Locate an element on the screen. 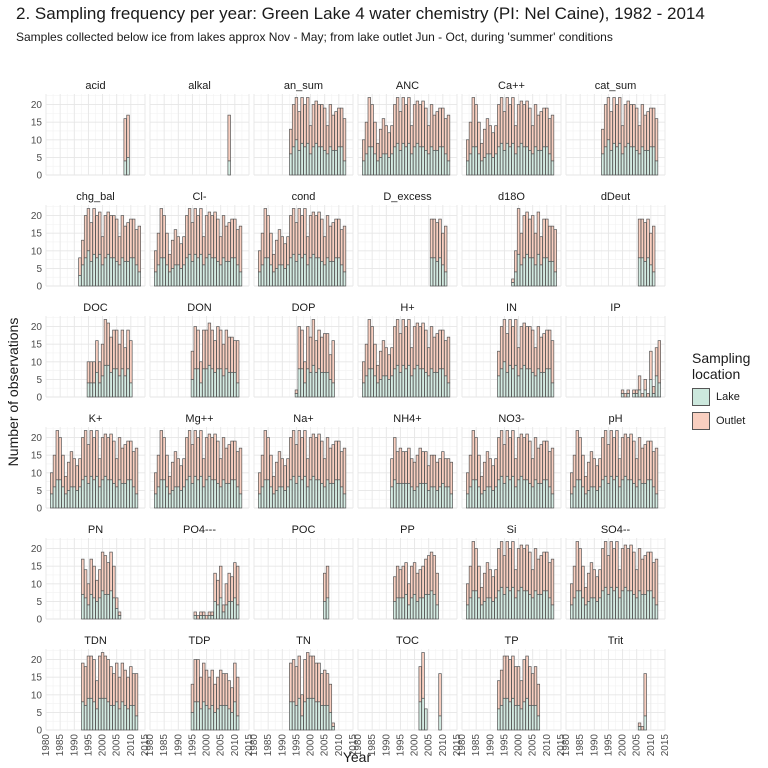 The width and height of the screenshot is (768, 768). facet-panel-Si: Si is located at coordinates (511, 572).